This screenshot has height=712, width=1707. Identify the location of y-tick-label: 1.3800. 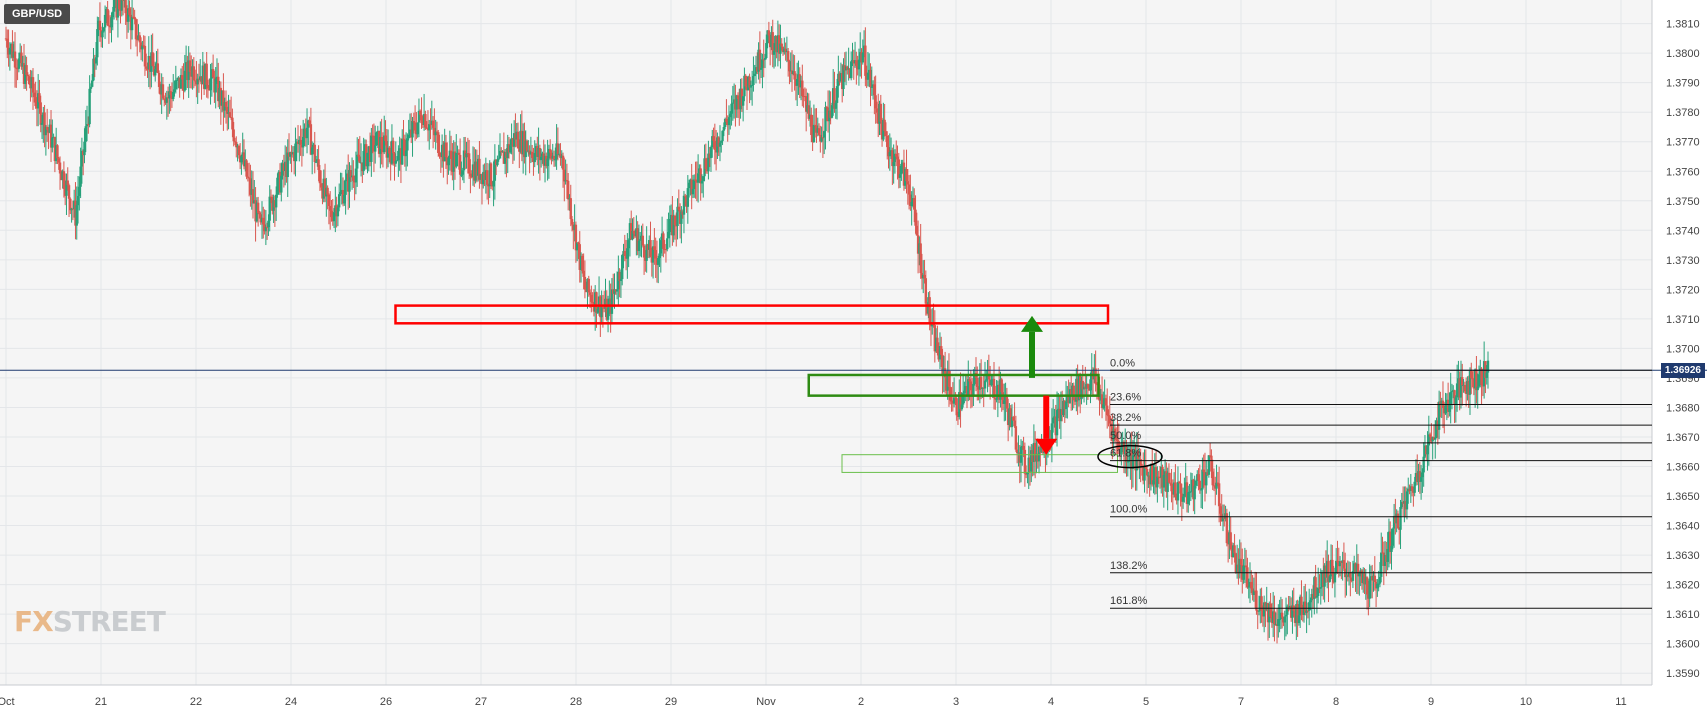
(1683, 54).